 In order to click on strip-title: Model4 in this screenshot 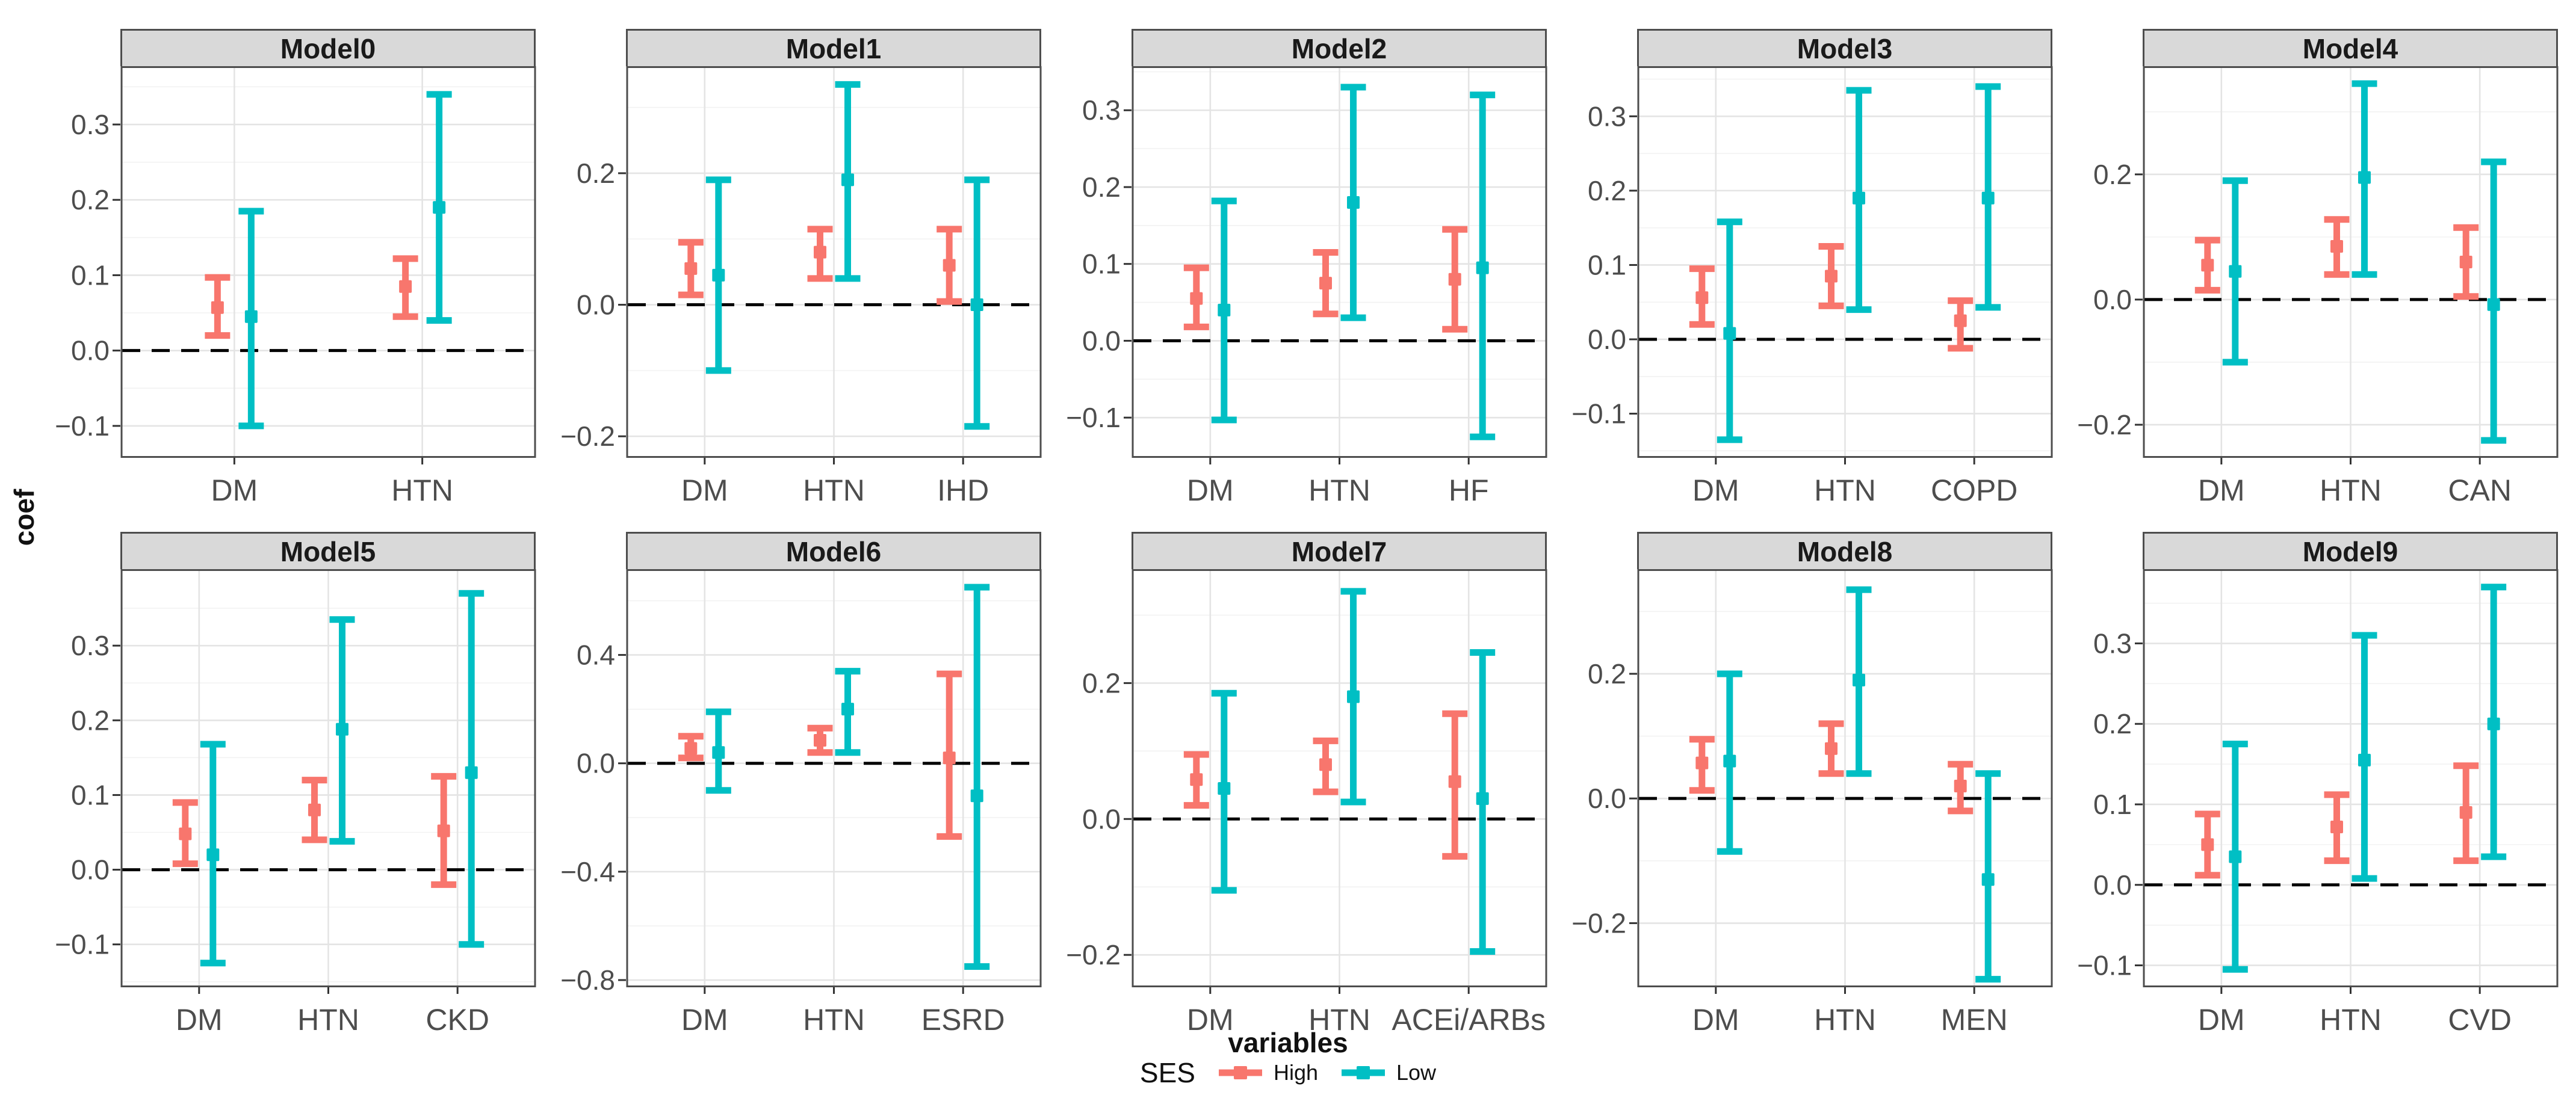, I will do `click(2350, 48)`.